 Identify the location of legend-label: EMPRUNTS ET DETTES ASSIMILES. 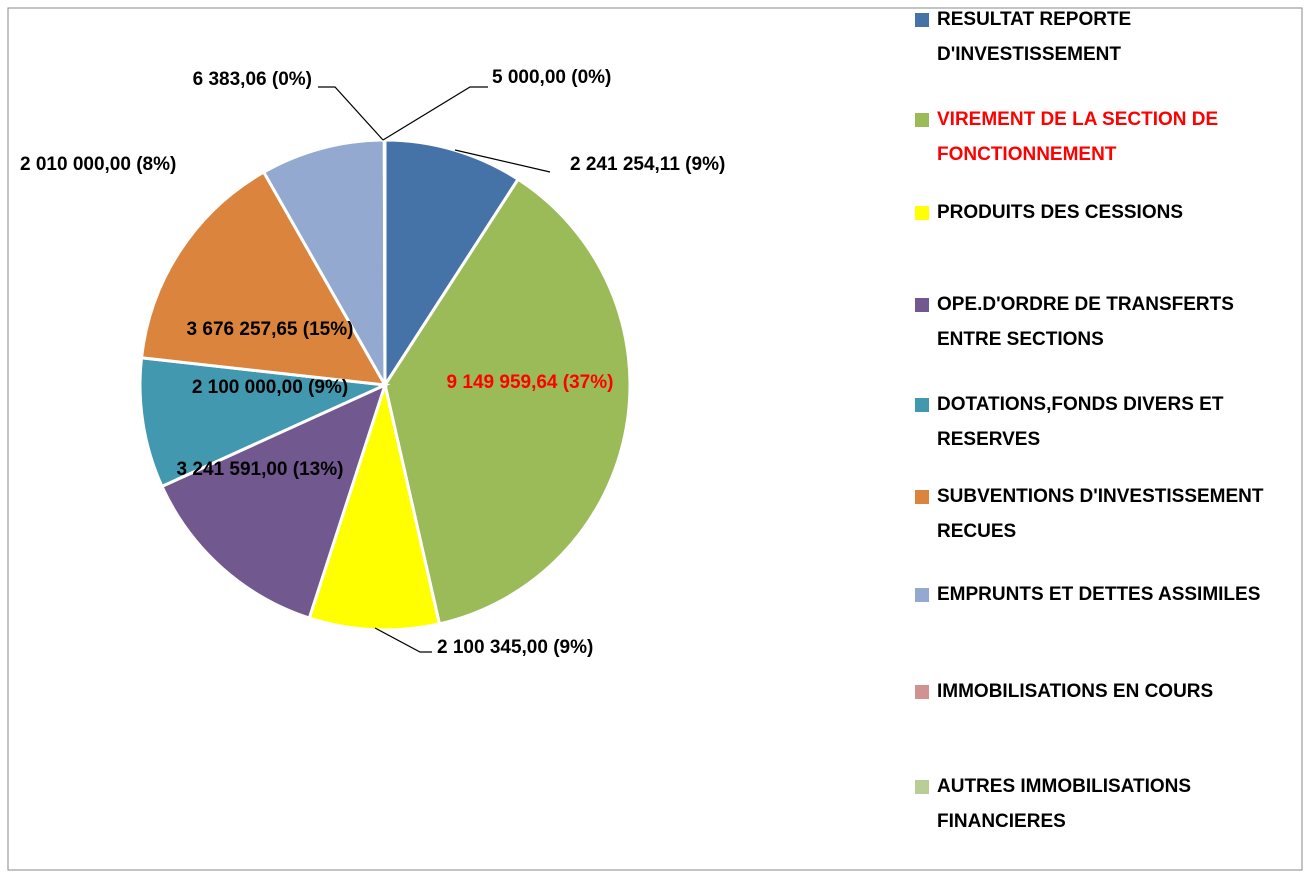
(1098, 594).